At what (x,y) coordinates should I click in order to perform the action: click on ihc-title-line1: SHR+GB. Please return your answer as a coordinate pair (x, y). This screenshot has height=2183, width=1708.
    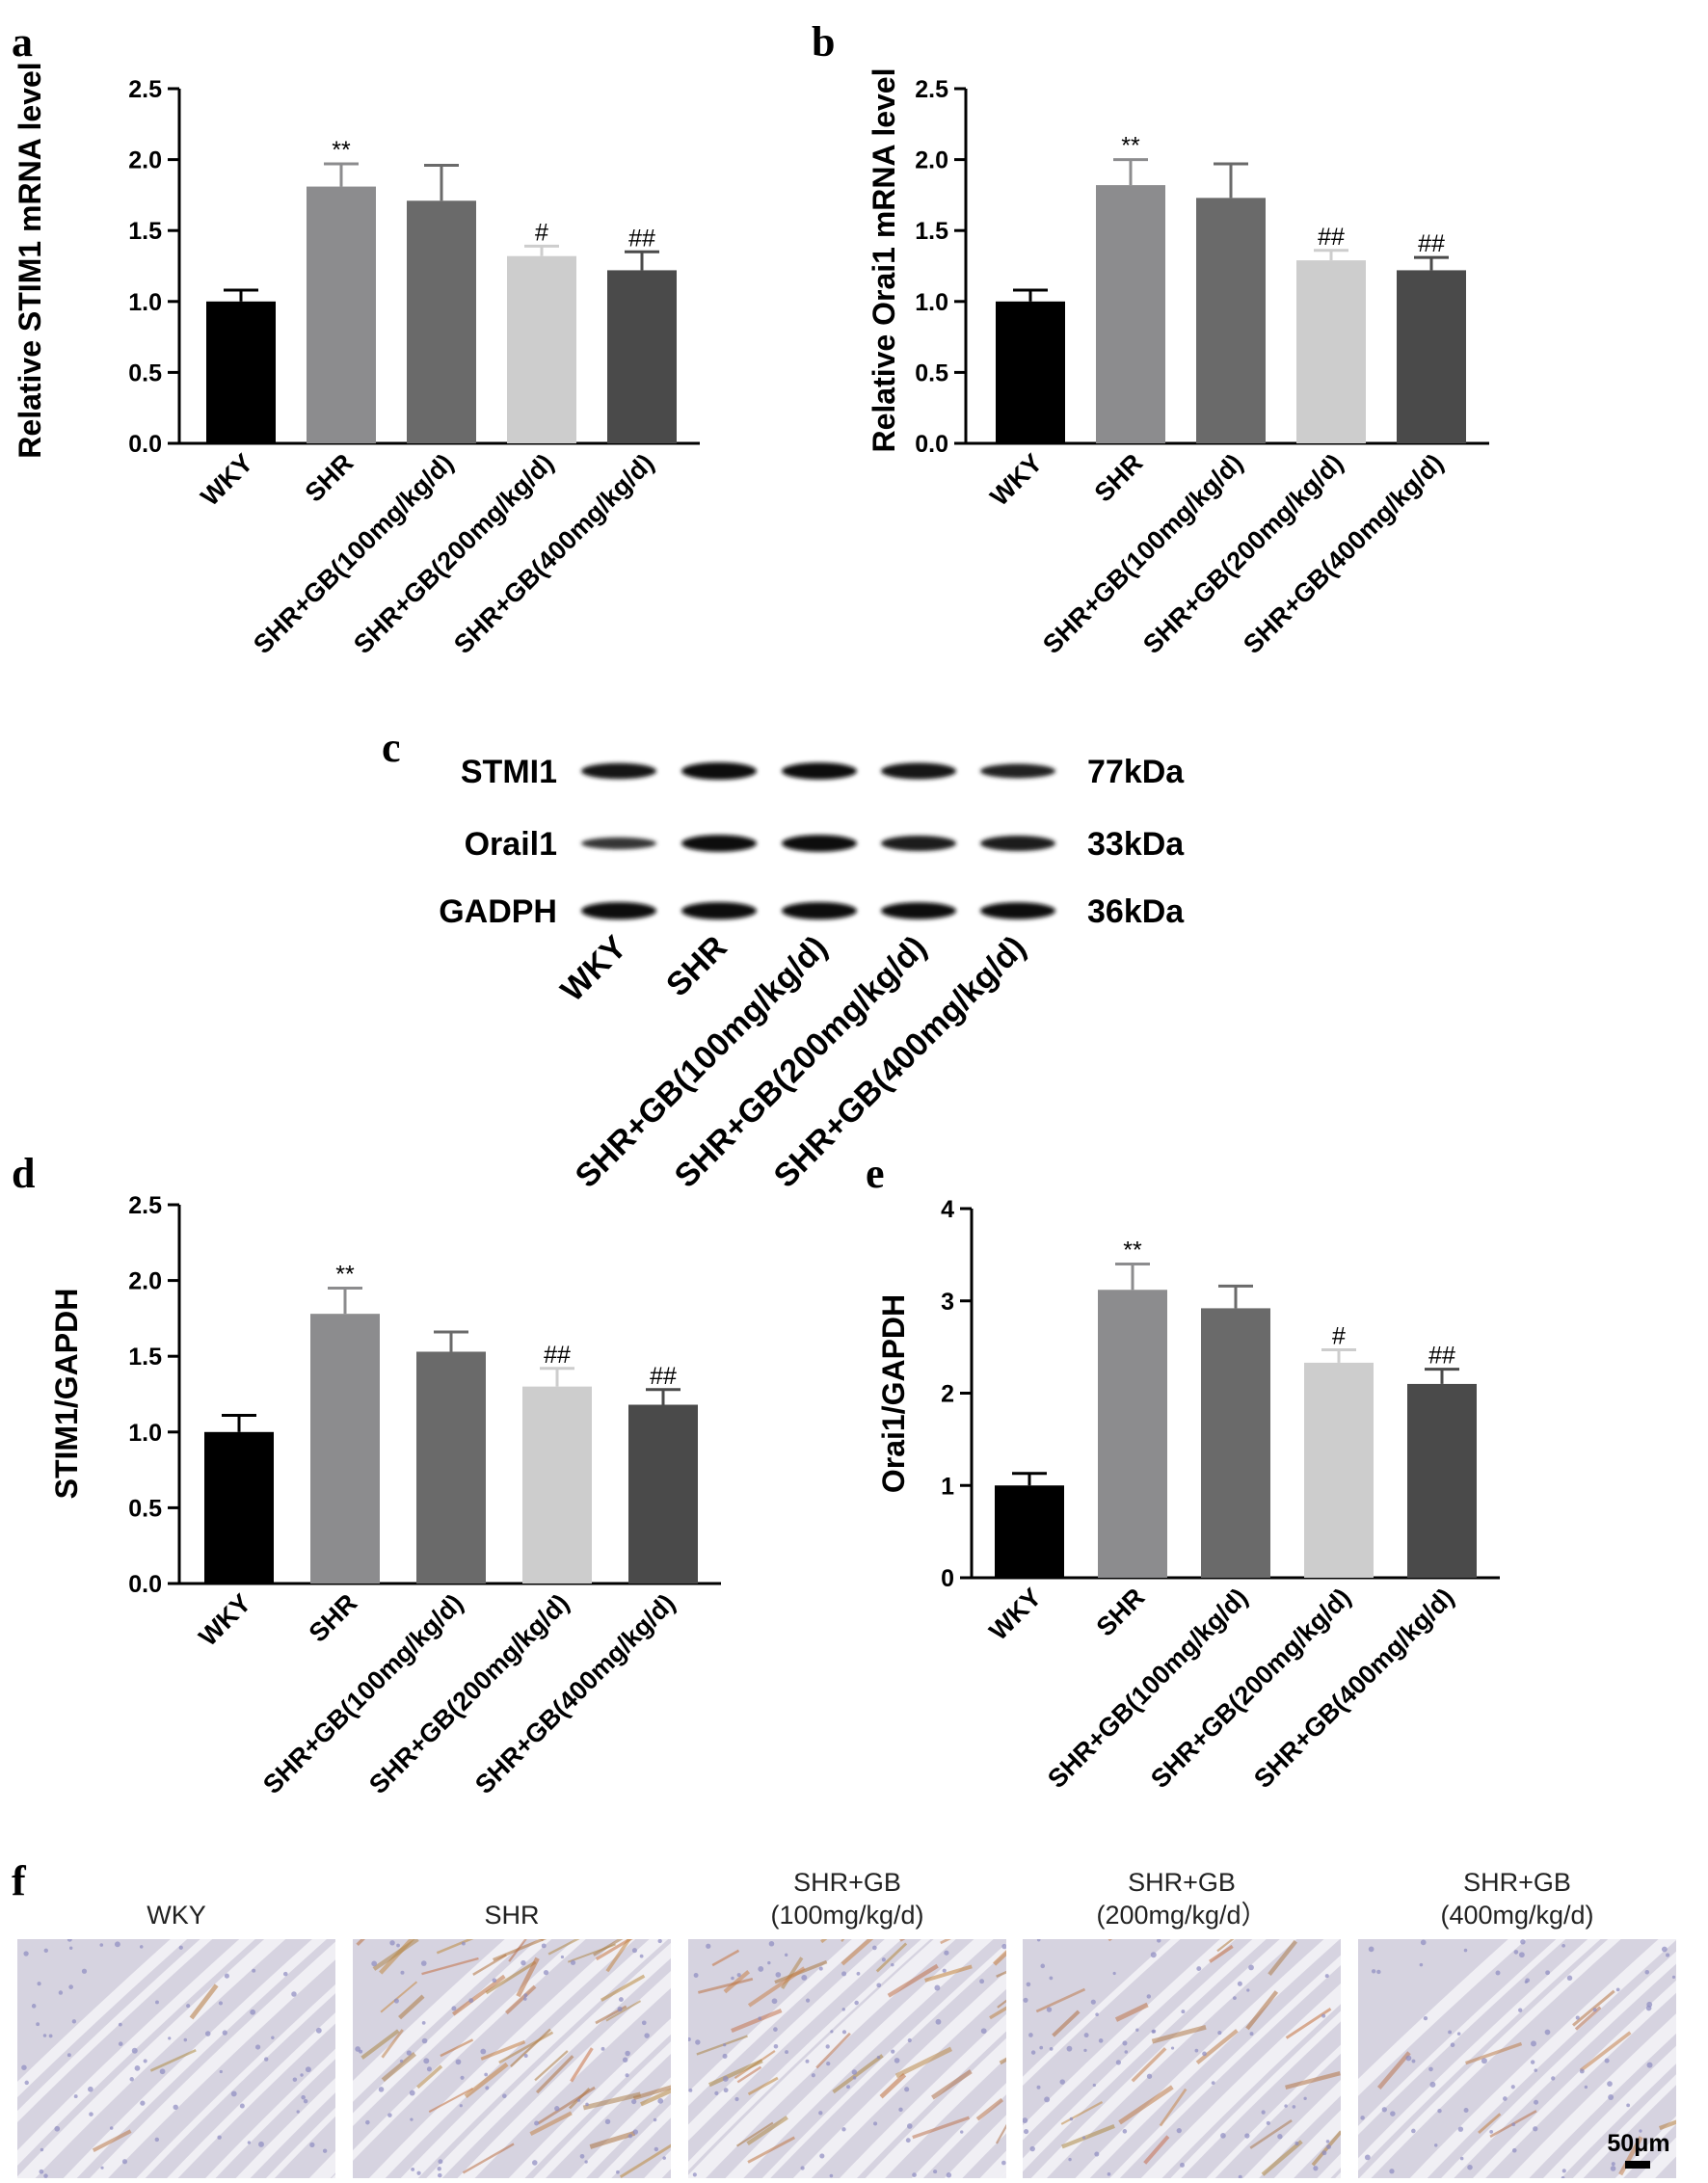
    Looking at the image, I should click on (1517, 1883).